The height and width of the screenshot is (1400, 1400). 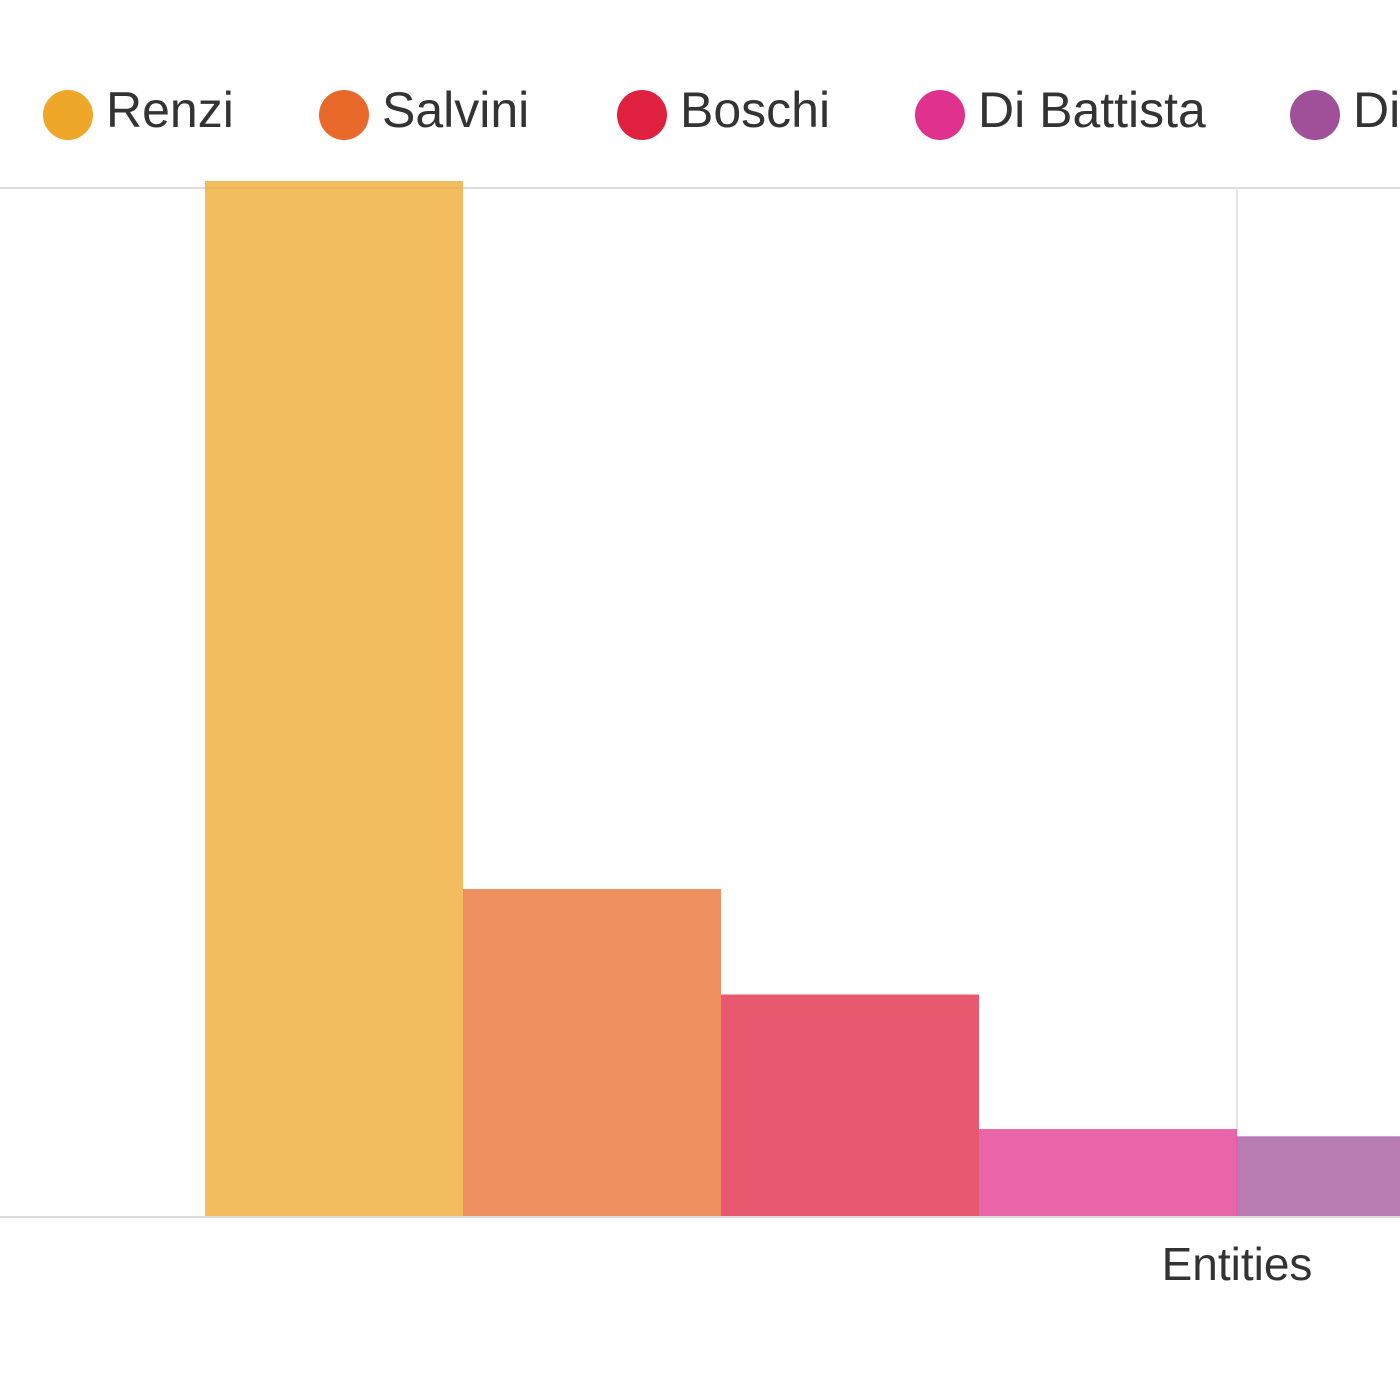 I want to click on legend-label: Boschi, so click(x=755, y=110).